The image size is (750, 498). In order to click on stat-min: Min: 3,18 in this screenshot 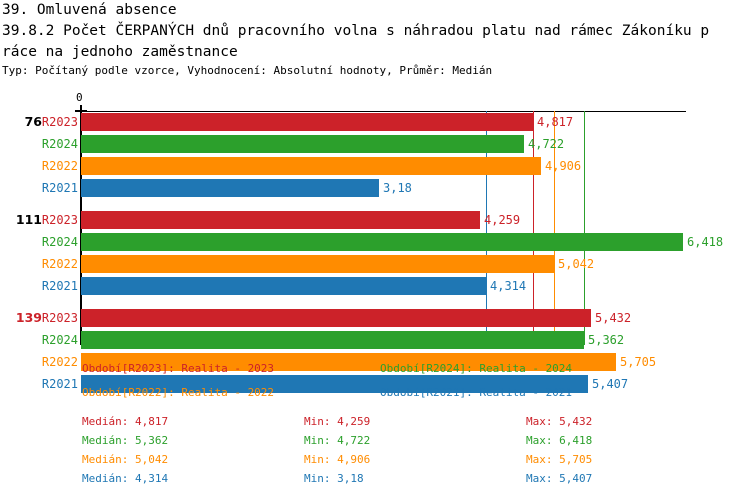, I will do `click(334, 478)`.